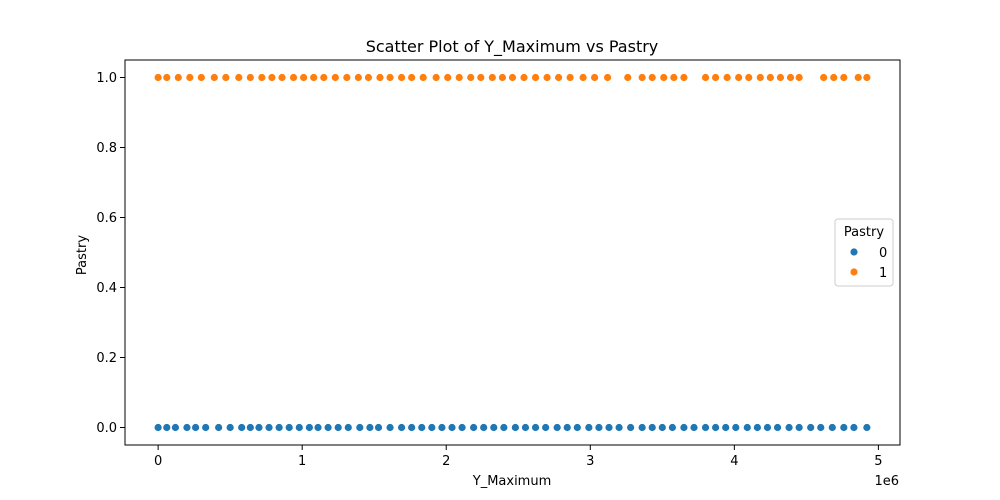 This screenshot has height=500, width=1000. What do you see at coordinates (106, 78) in the screenshot?
I see `y-tick-label: 1.0` at bounding box center [106, 78].